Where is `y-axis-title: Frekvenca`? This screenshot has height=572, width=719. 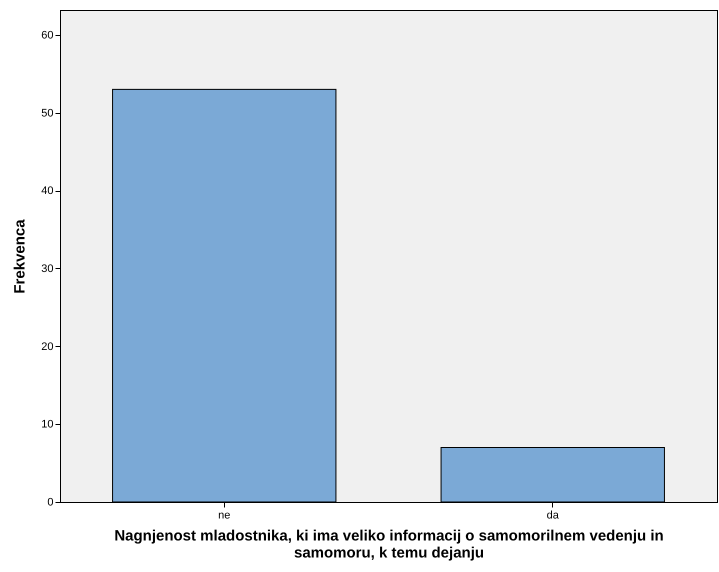 y-axis-title: Frekvenca is located at coordinates (19, 256).